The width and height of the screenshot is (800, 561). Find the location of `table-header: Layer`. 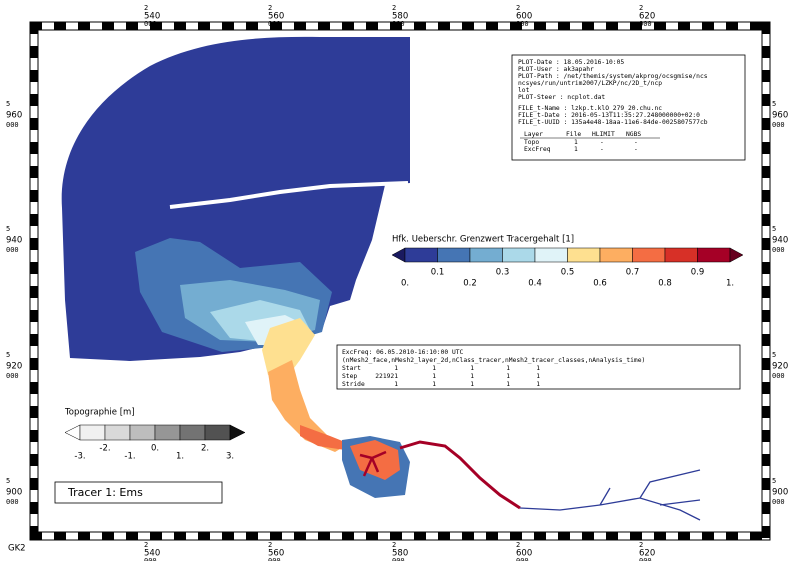

table-header: Layer is located at coordinates (533, 134).